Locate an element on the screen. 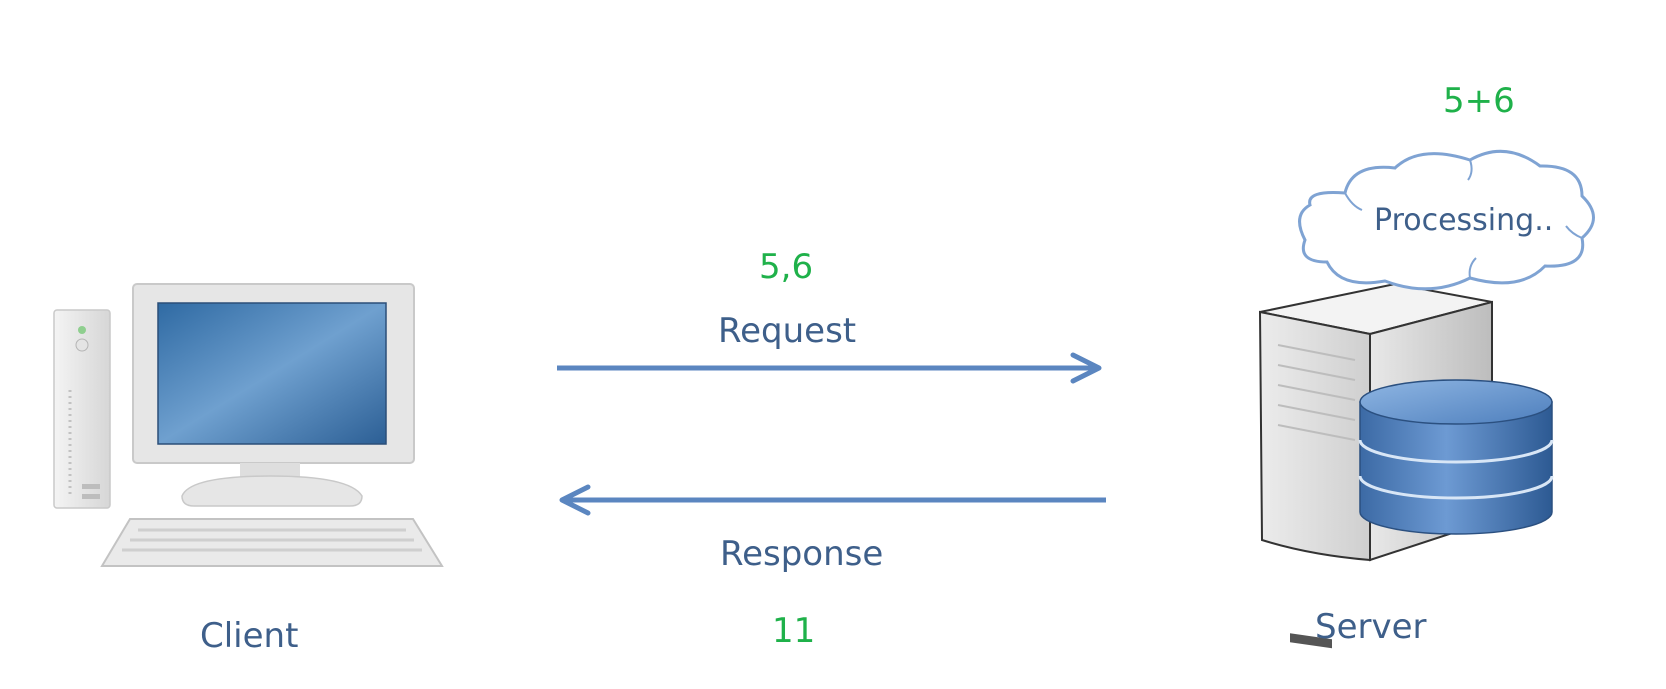 The width and height of the screenshot is (1666, 689). client-computer-icon is located at coordinates (248, 425).